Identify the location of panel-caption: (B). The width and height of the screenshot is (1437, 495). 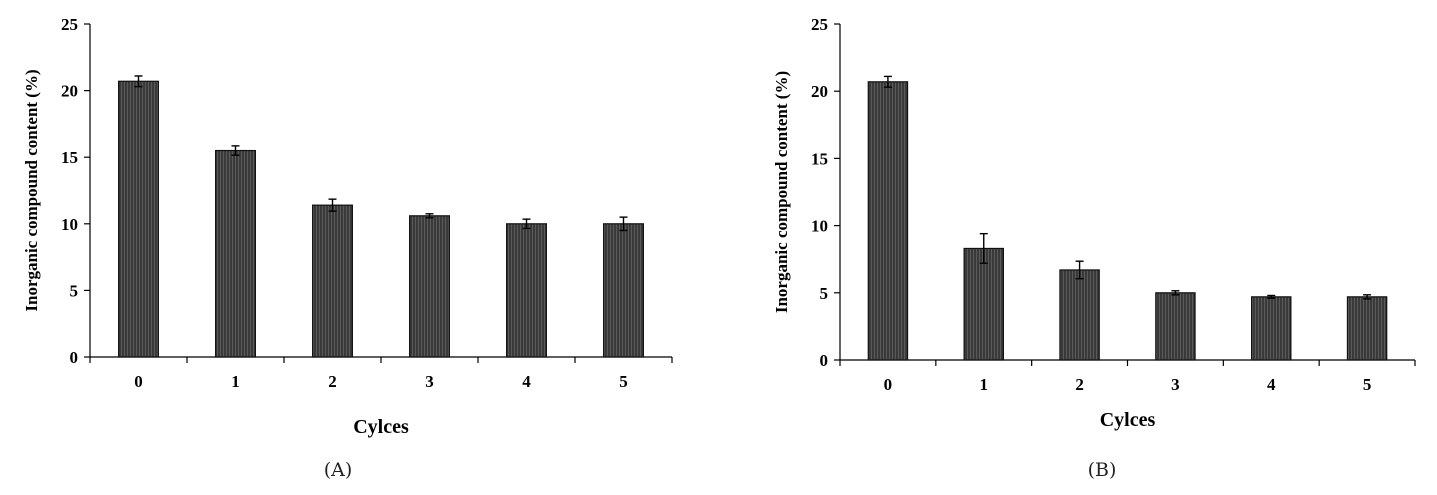
(1102, 470).